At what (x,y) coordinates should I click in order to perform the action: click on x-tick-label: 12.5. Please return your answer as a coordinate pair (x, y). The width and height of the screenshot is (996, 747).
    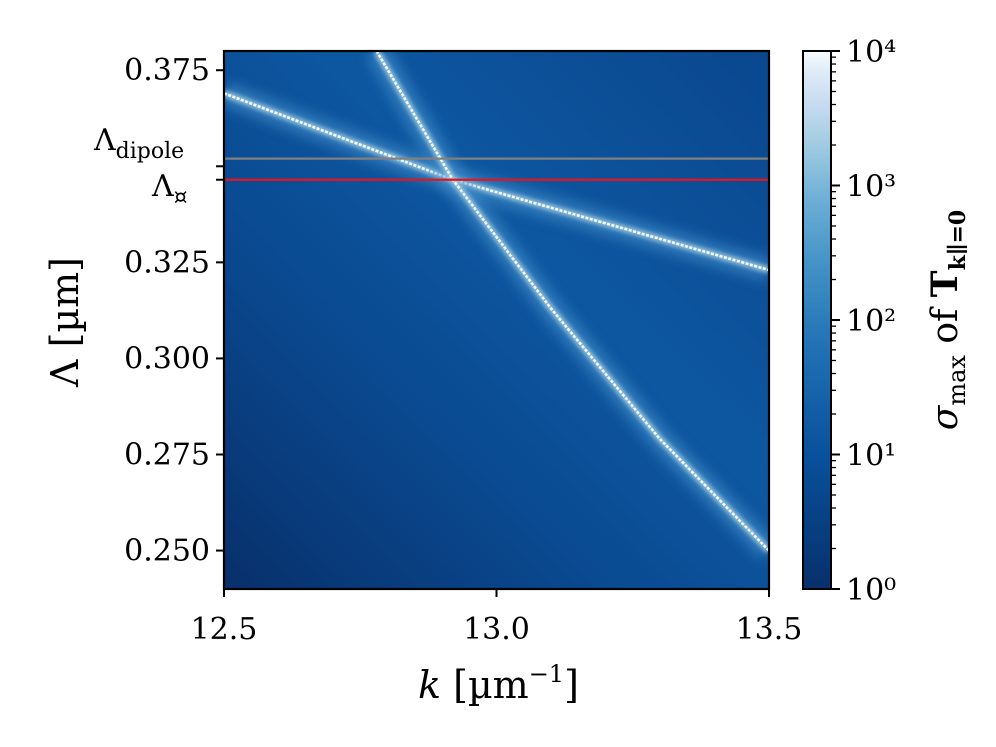
    Looking at the image, I should click on (224, 629).